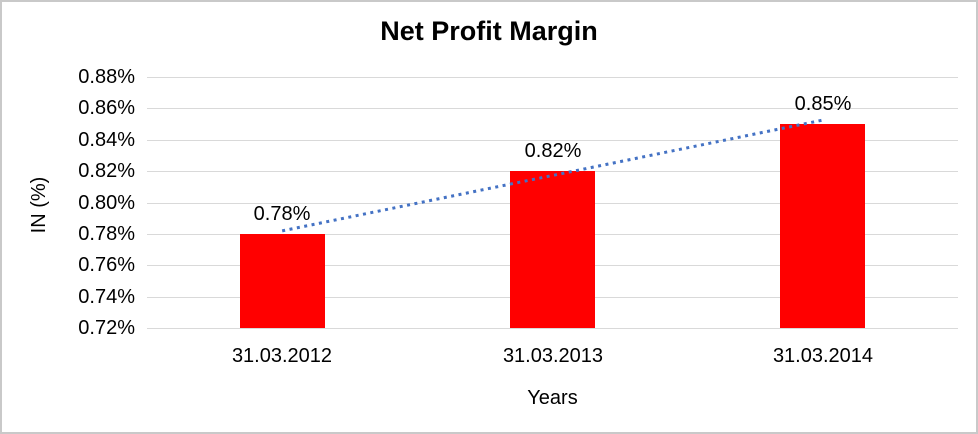 This screenshot has width=978, height=434. What do you see at coordinates (106, 171) in the screenshot?
I see `y-tick-label: 0.82%` at bounding box center [106, 171].